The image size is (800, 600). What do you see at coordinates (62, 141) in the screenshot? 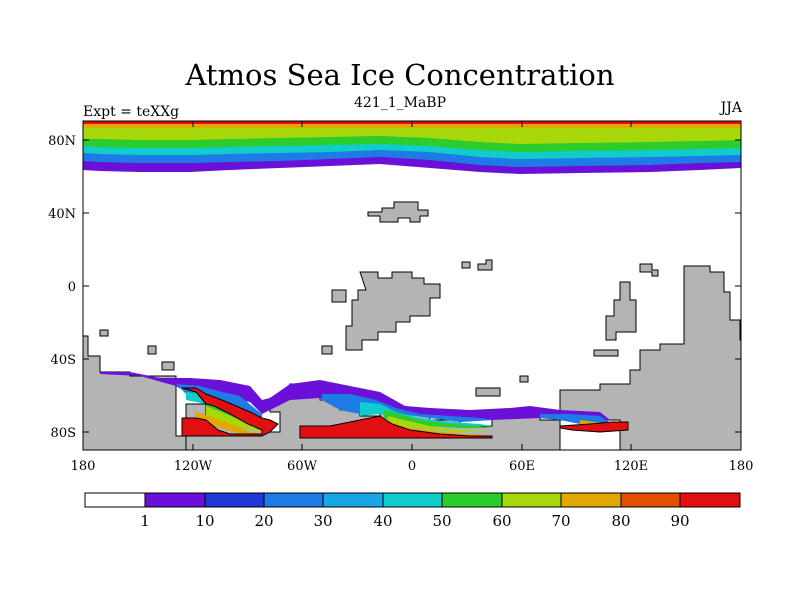
I see `y-tick-label: 80N` at bounding box center [62, 141].